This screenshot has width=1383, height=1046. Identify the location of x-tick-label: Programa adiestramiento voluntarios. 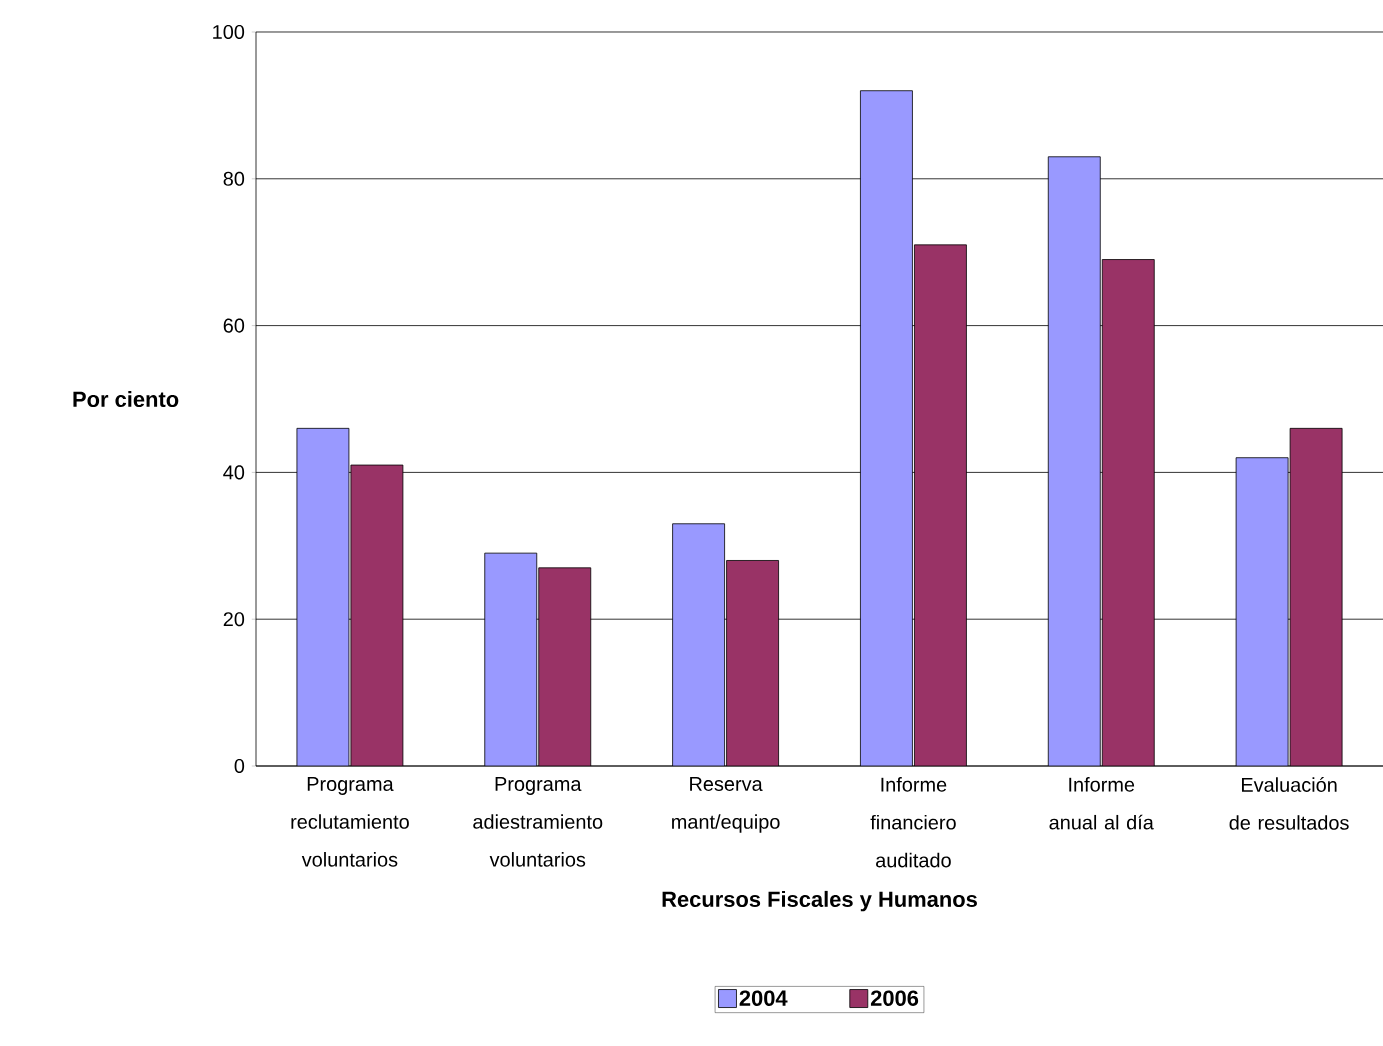
(538, 822).